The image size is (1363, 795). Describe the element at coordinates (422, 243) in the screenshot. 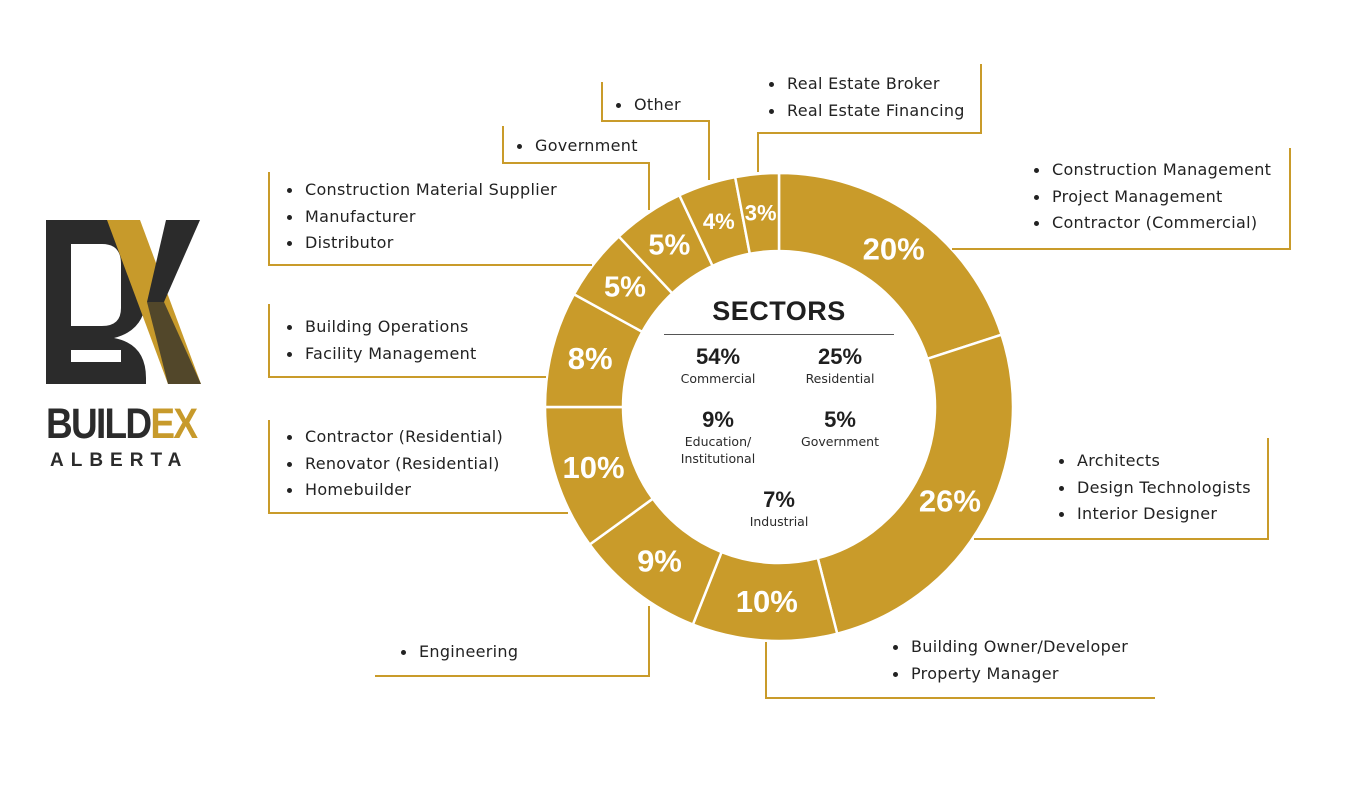

I see `list-item: Distributor` at that location.